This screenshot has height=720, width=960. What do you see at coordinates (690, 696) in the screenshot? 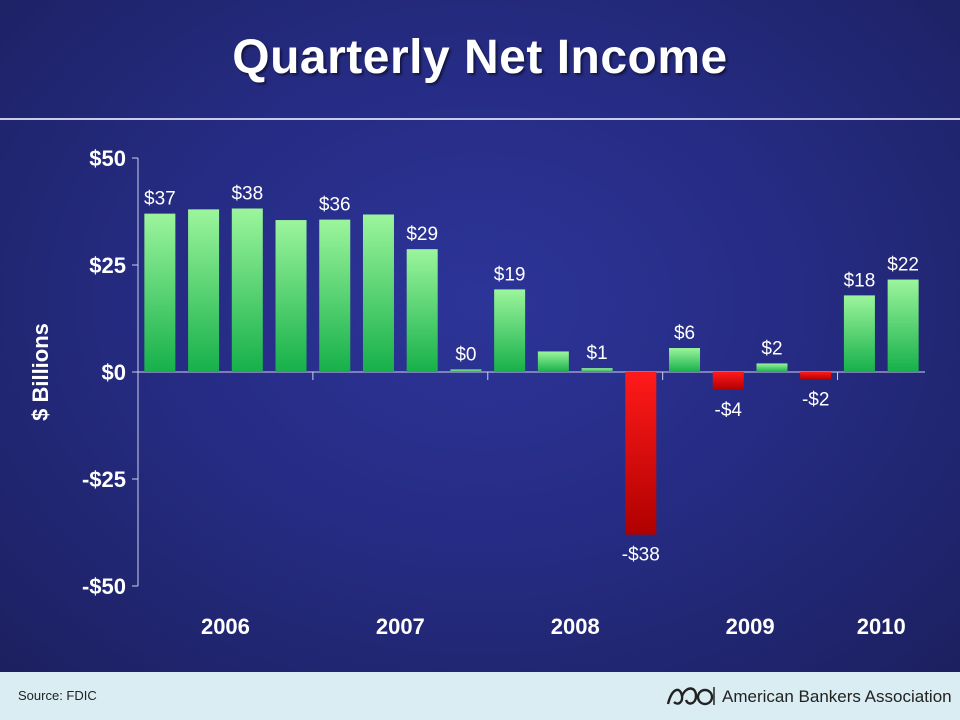
I see `aba-logo-icon` at bounding box center [690, 696].